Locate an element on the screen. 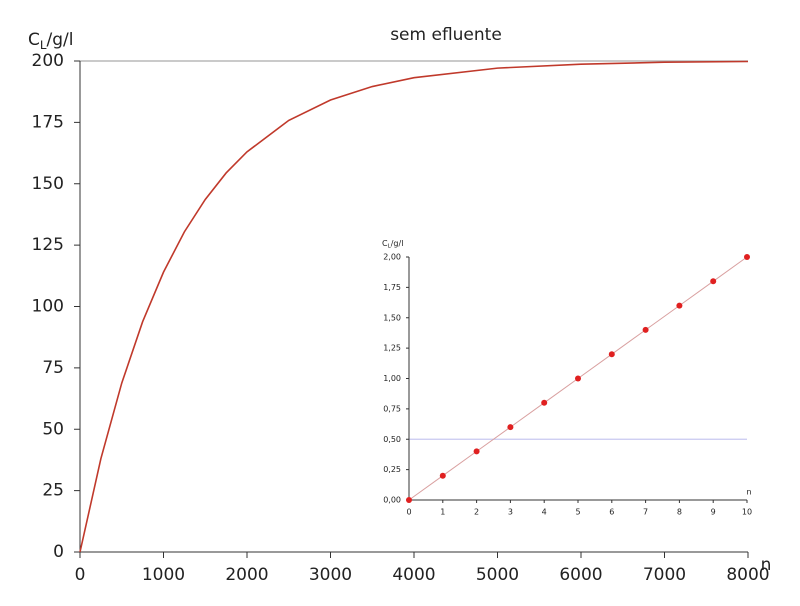 The height and width of the screenshot is (606, 800). x-tick-label: 1 is located at coordinates (442, 512).